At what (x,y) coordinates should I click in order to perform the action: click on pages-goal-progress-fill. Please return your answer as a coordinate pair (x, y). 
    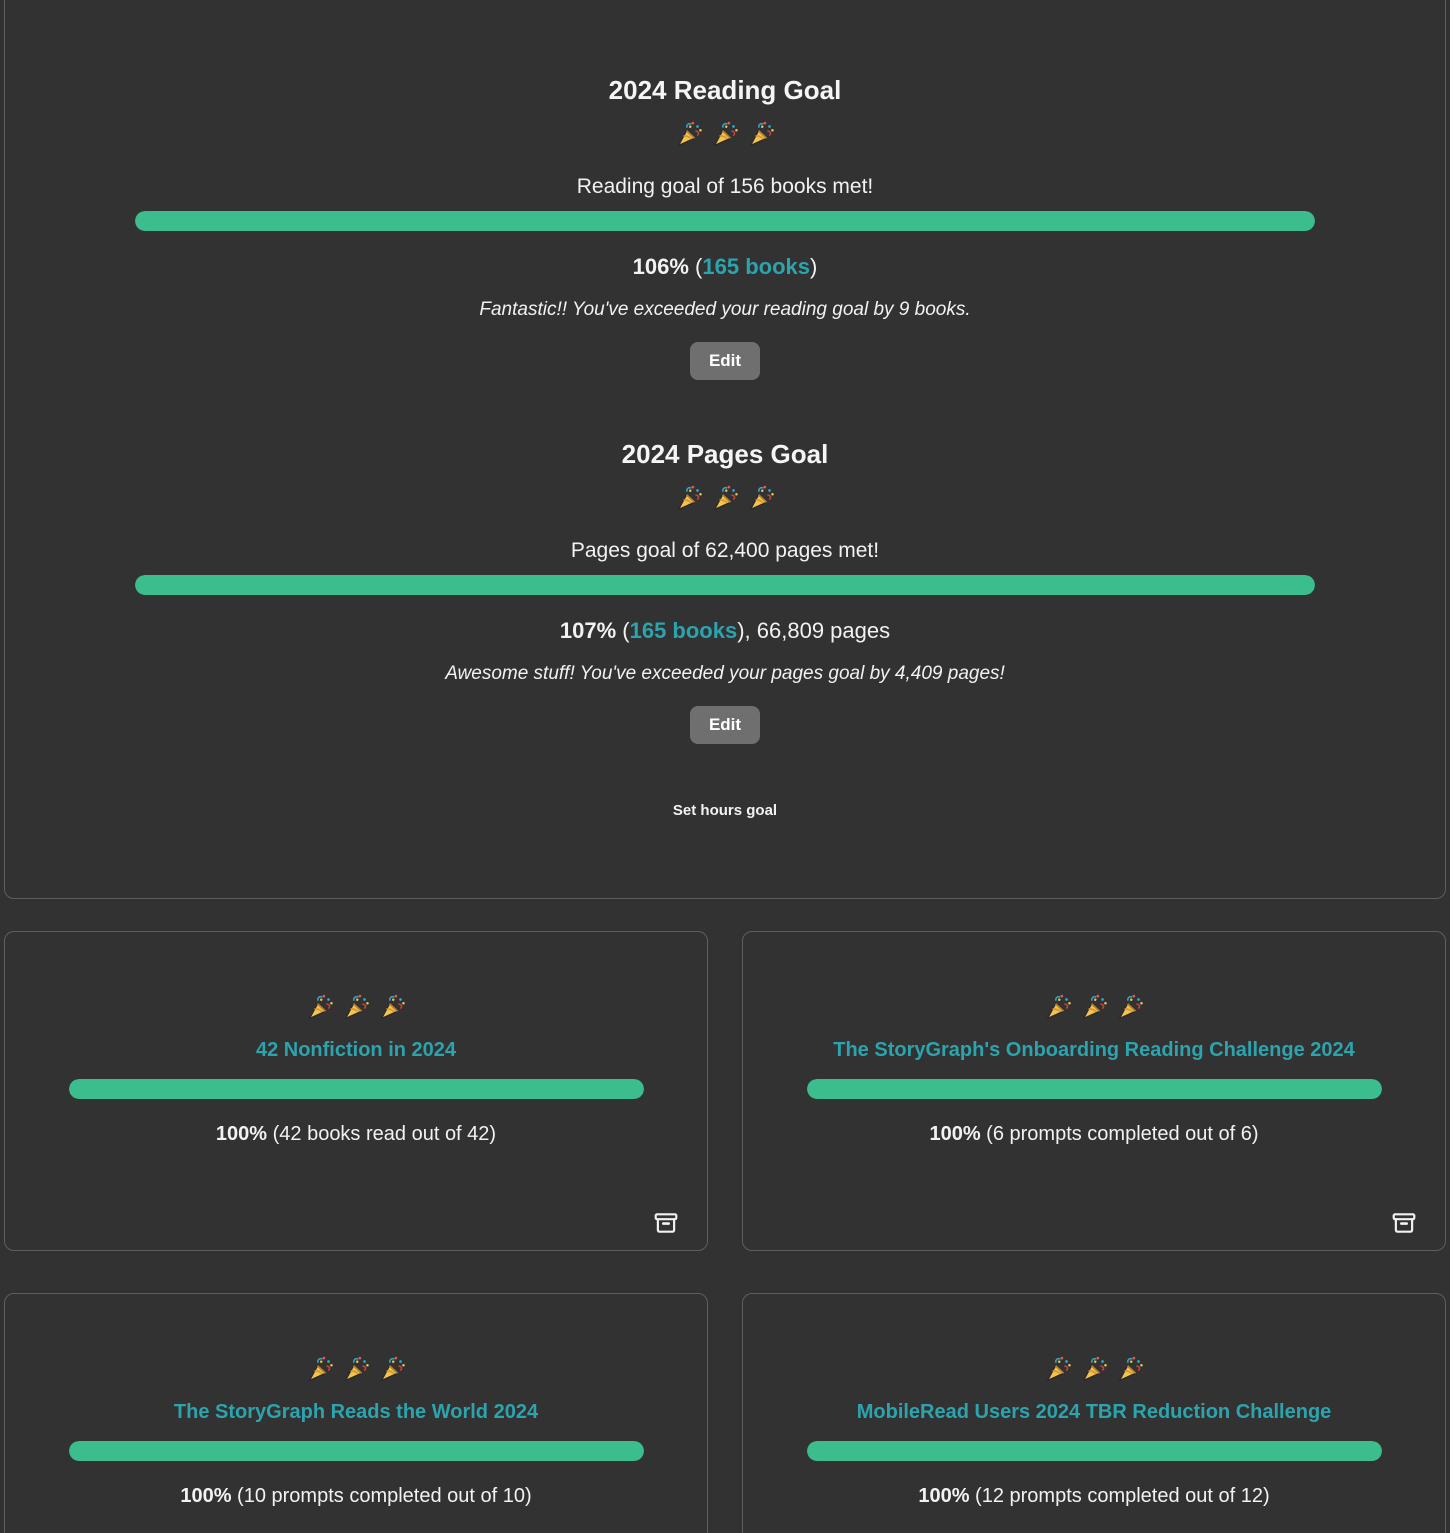
    Looking at the image, I should click on (725, 585).